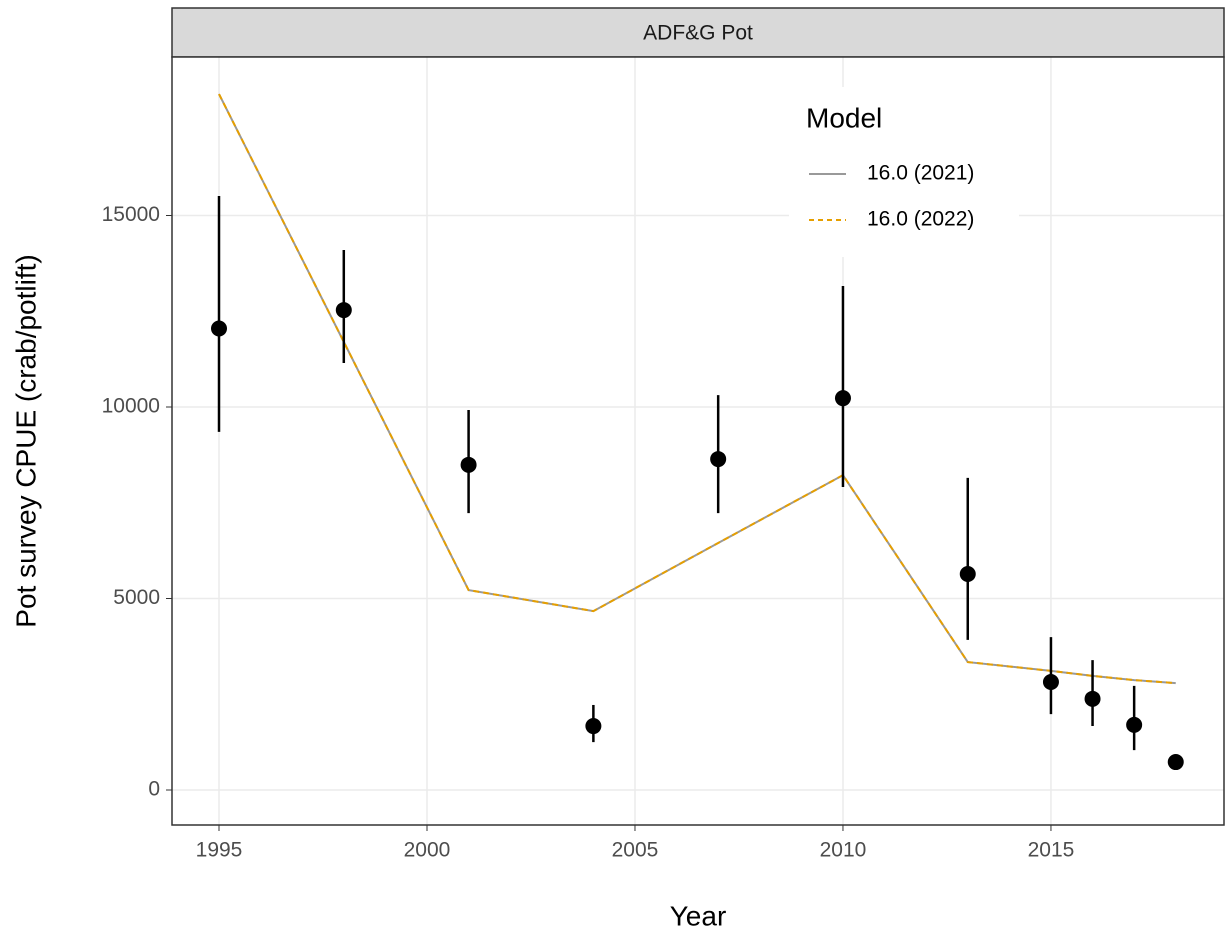 The height and width of the screenshot is (943, 1225). Describe the element at coordinates (698, 915) in the screenshot. I see `x-axis-label: Year` at that location.